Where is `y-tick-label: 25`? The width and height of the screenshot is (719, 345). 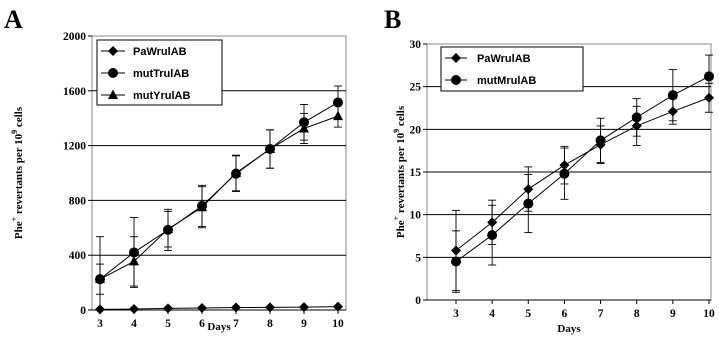
y-tick-label: 25 is located at coordinates (416, 88).